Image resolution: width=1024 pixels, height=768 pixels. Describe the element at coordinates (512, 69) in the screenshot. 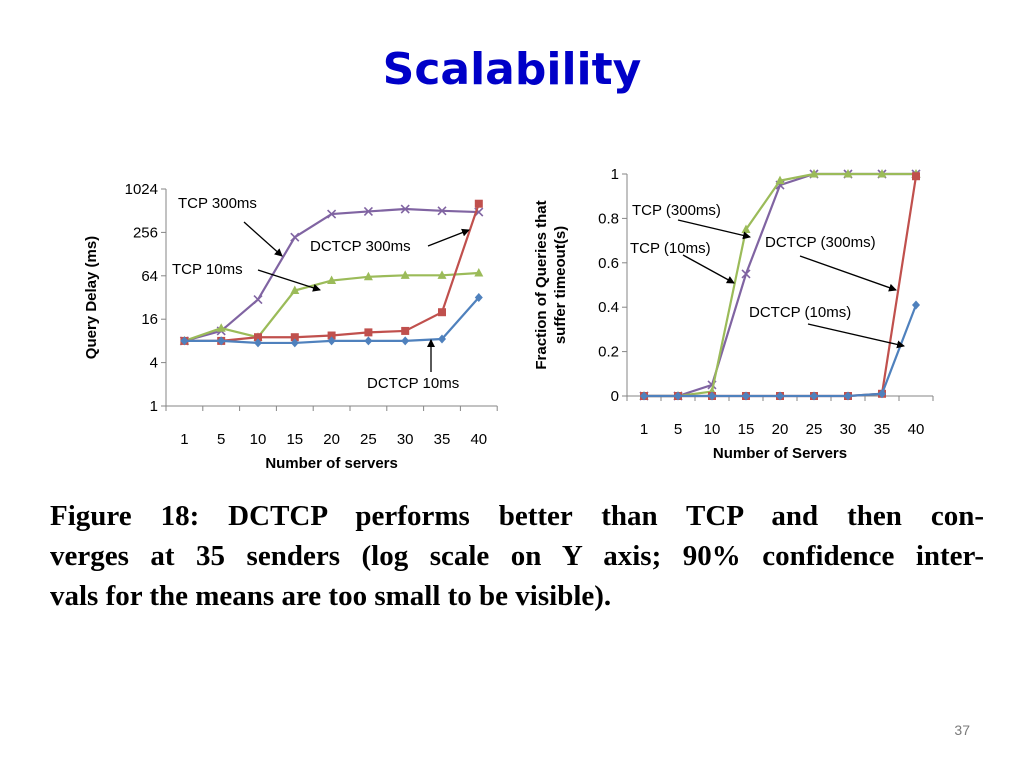

I see `slide-title: Scalability` at that location.